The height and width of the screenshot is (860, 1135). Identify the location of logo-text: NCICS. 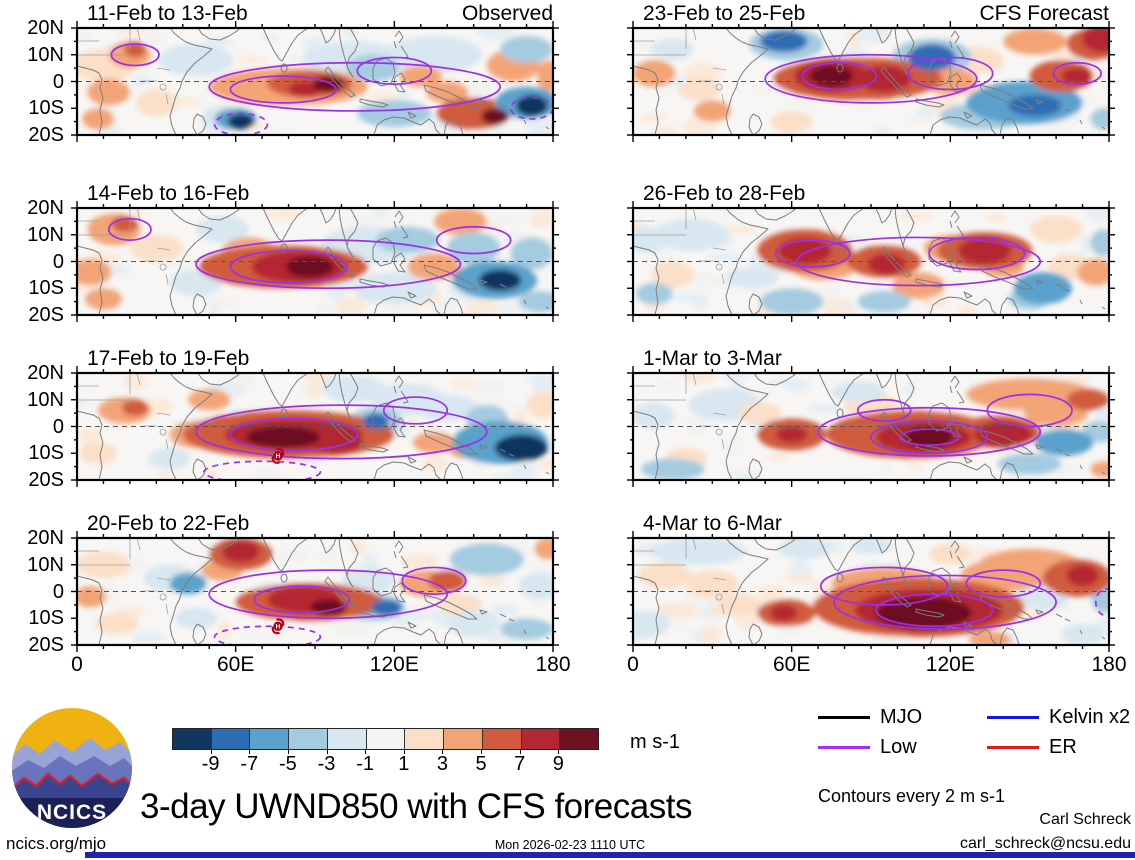
(72, 812).